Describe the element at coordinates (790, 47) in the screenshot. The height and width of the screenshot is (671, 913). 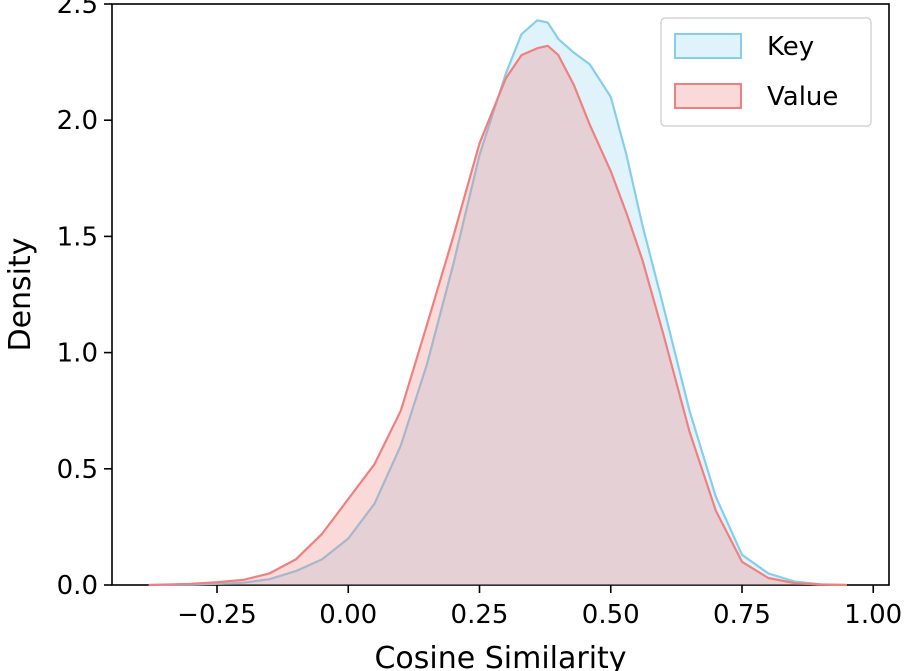
I see `legend-label-key: Key` at that location.